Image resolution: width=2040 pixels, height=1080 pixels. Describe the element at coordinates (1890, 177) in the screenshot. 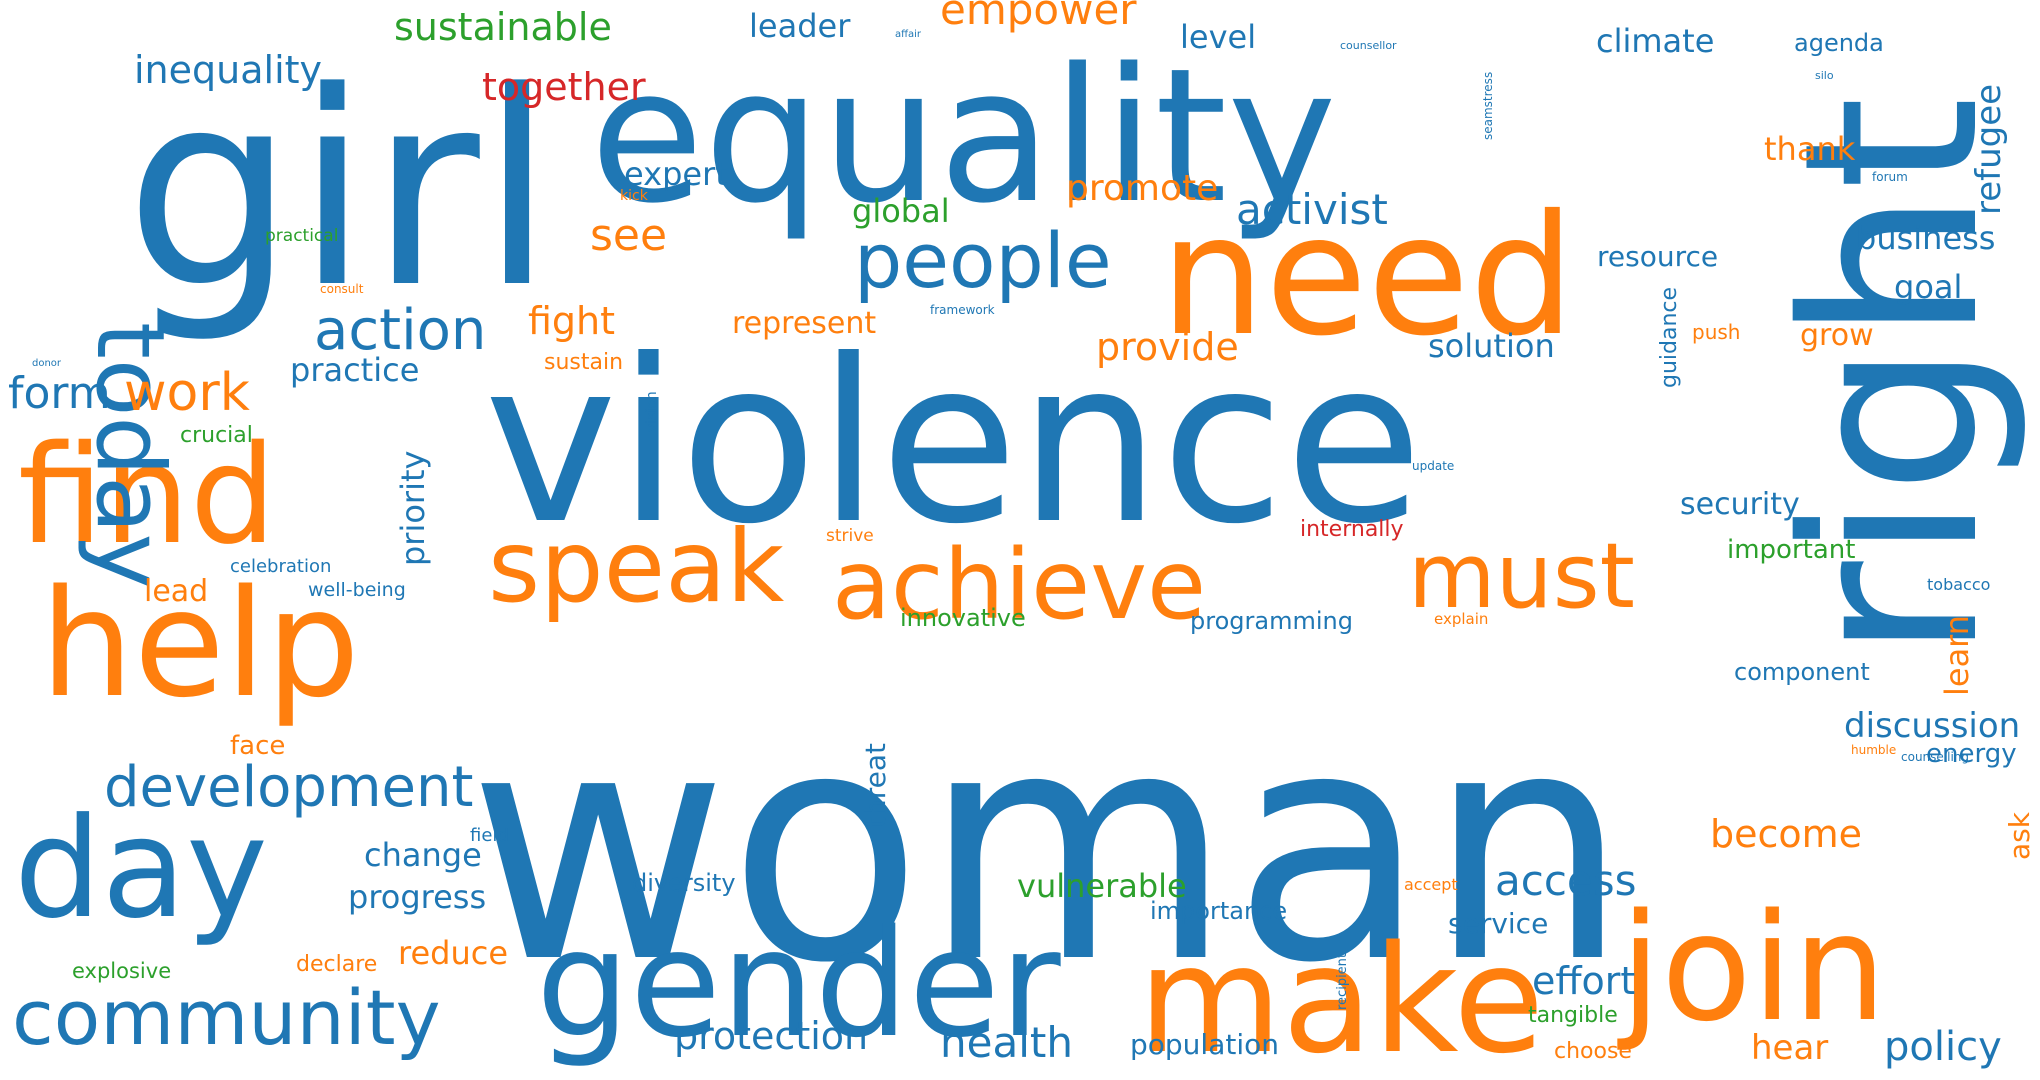

I see `word-forum: forum` at that location.